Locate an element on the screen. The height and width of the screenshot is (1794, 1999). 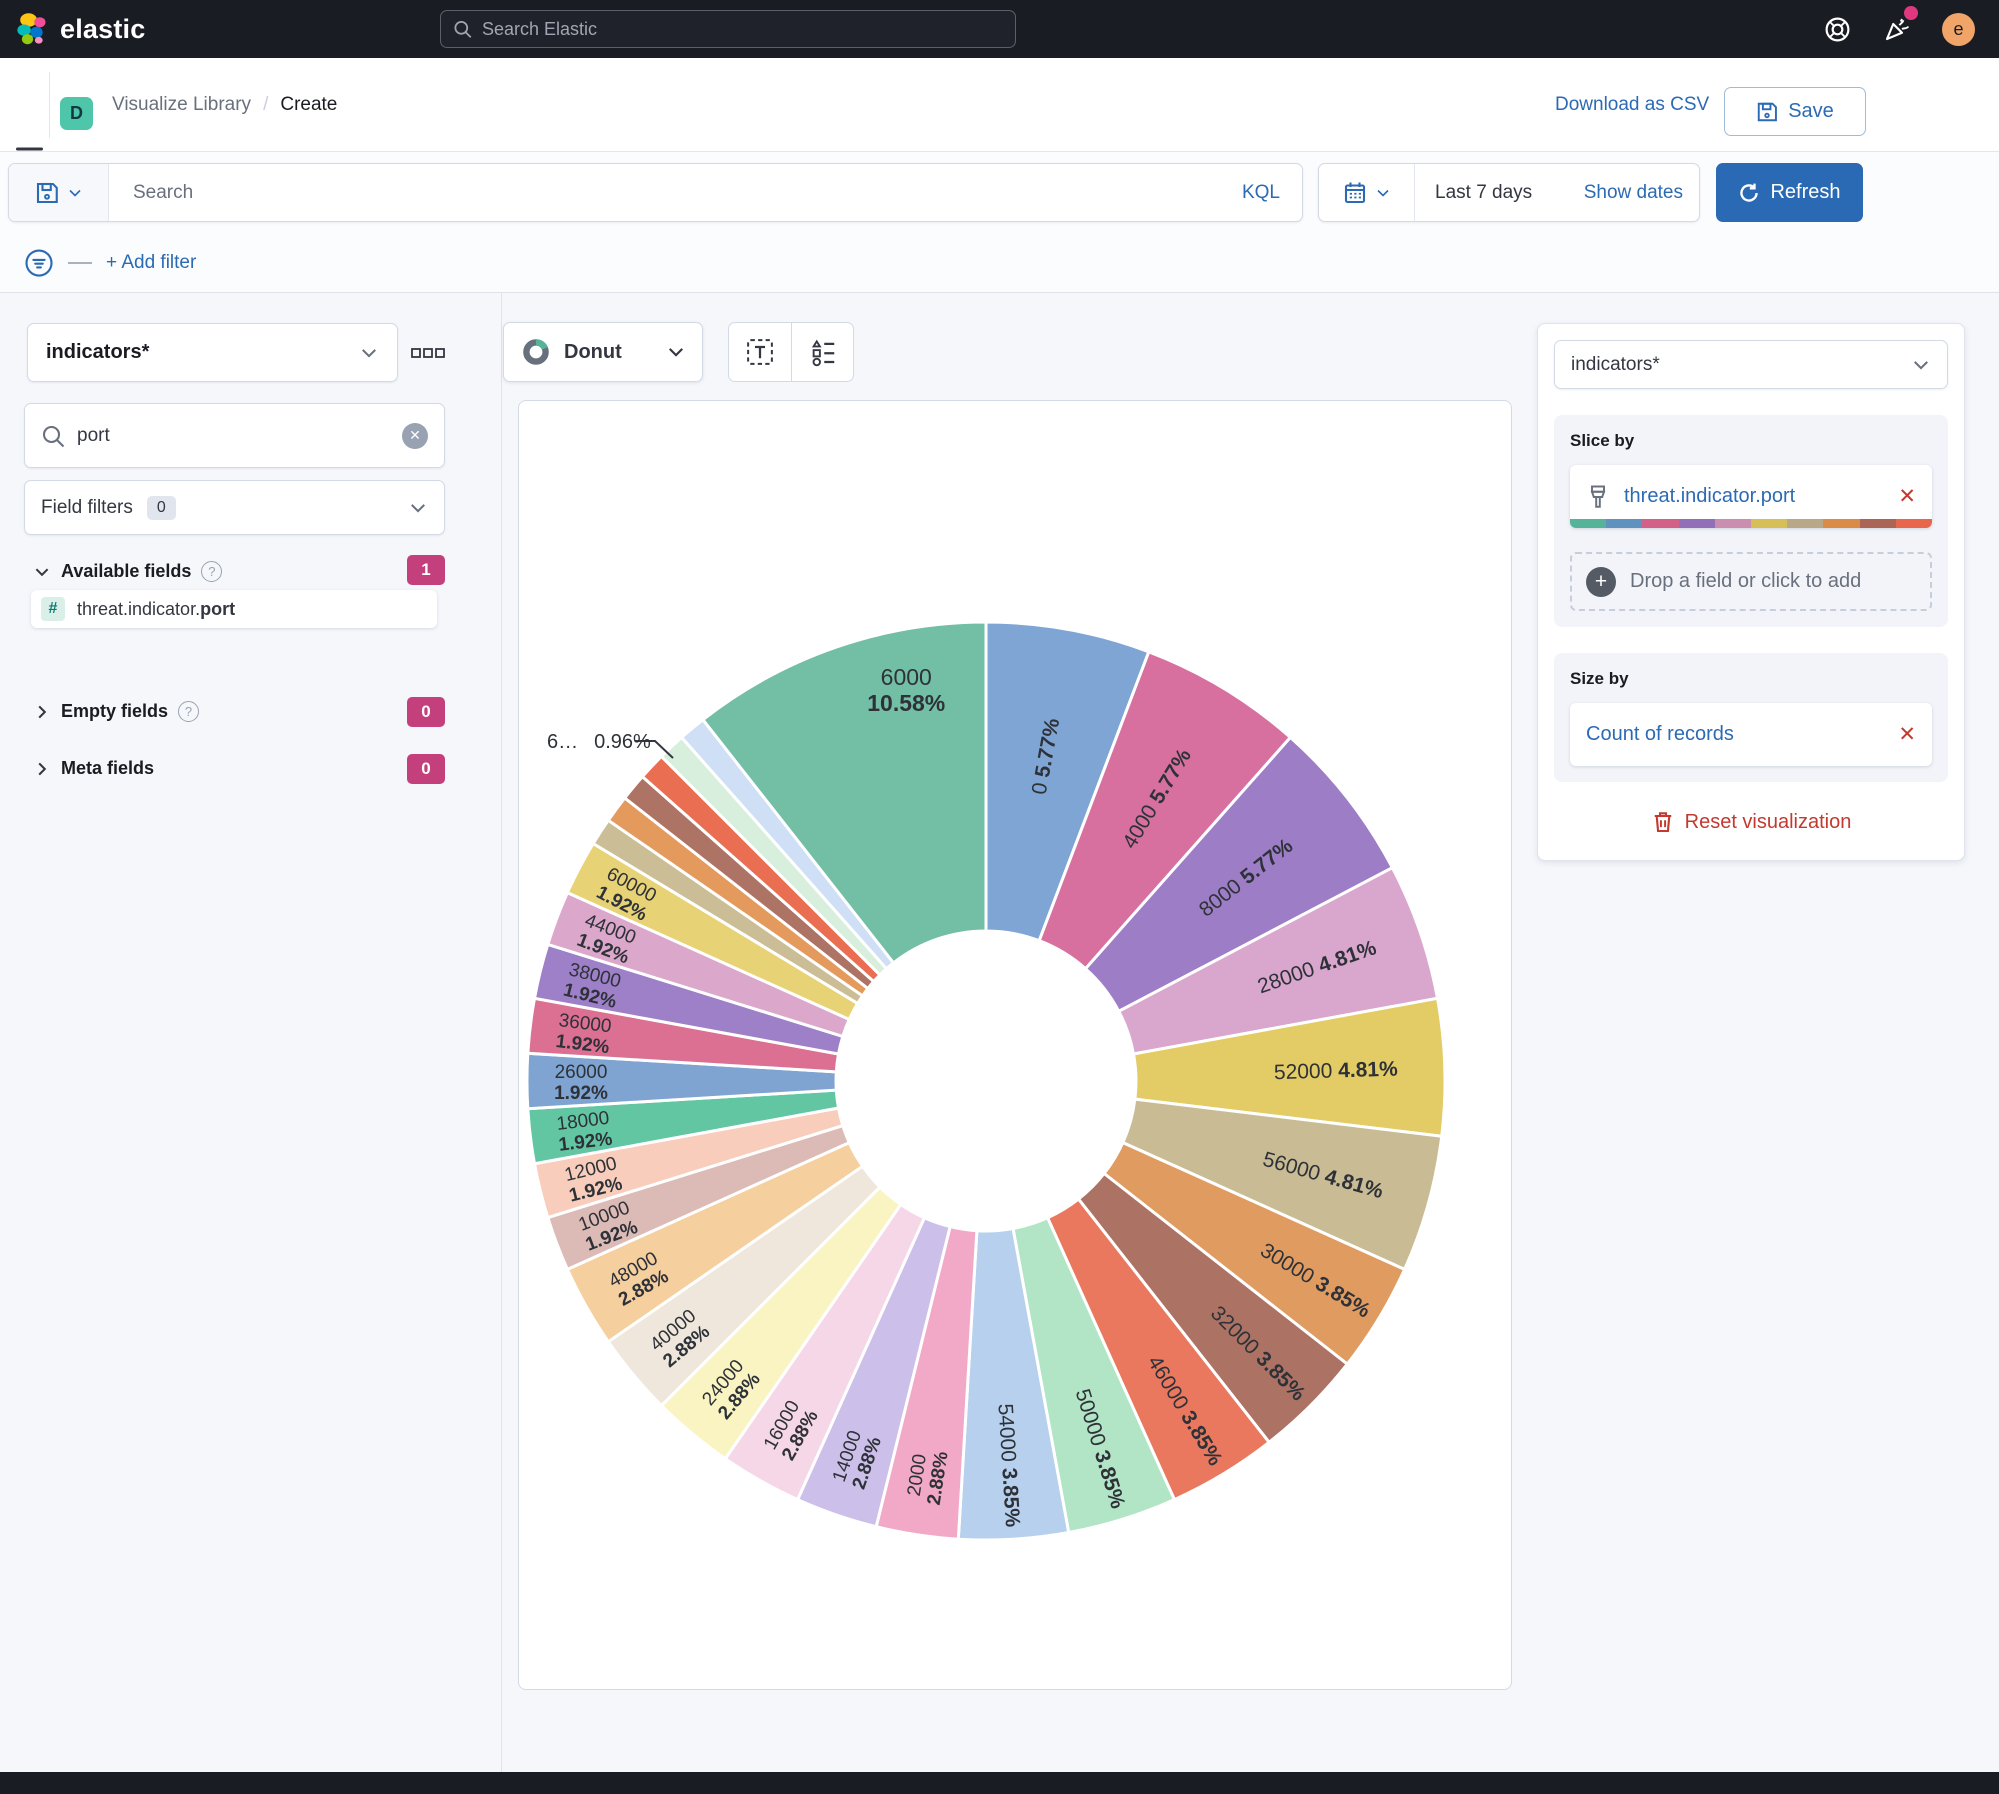
external-slice-label: 6… 0.96% is located at coordinates (599, 742).